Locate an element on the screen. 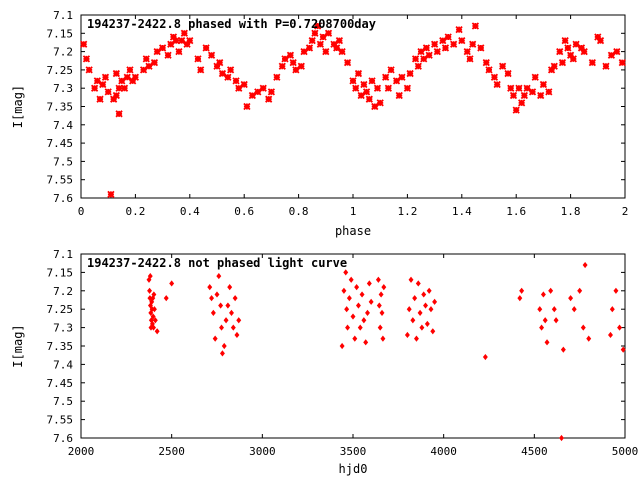  x-tick-label: 0.6 is located at coordinates (244, 211).